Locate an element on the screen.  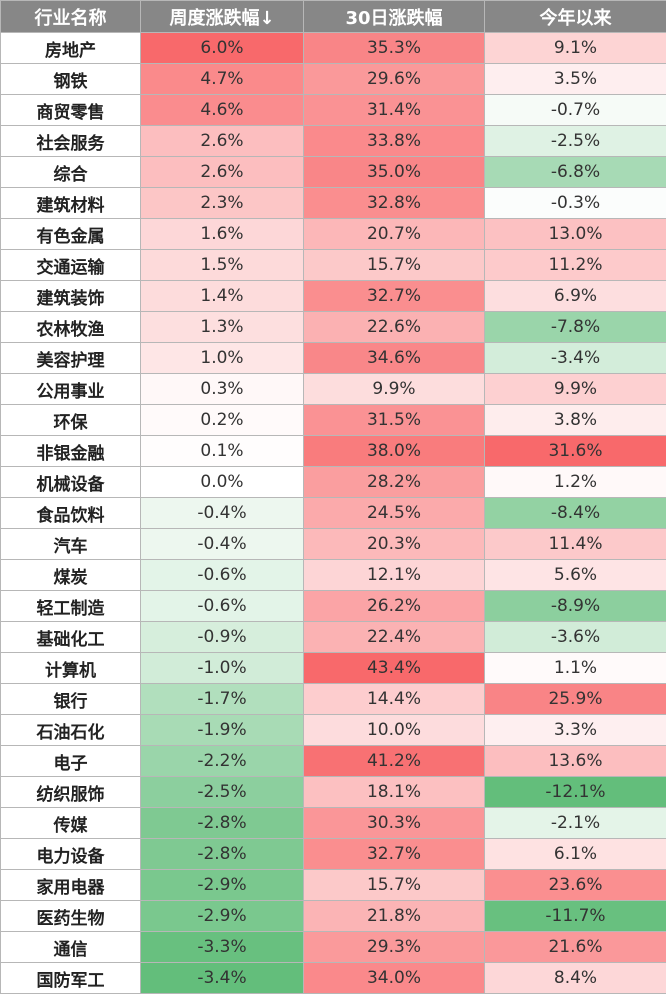
ytd-change-cell: 9.9% is located at coordinates (575, 389).